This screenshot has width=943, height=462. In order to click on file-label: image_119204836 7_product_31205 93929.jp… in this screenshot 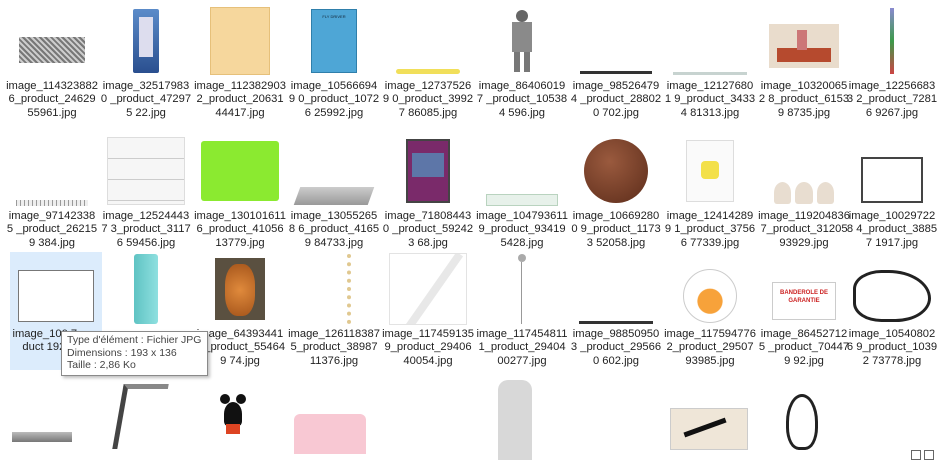, I will do `click(804, 229)`.